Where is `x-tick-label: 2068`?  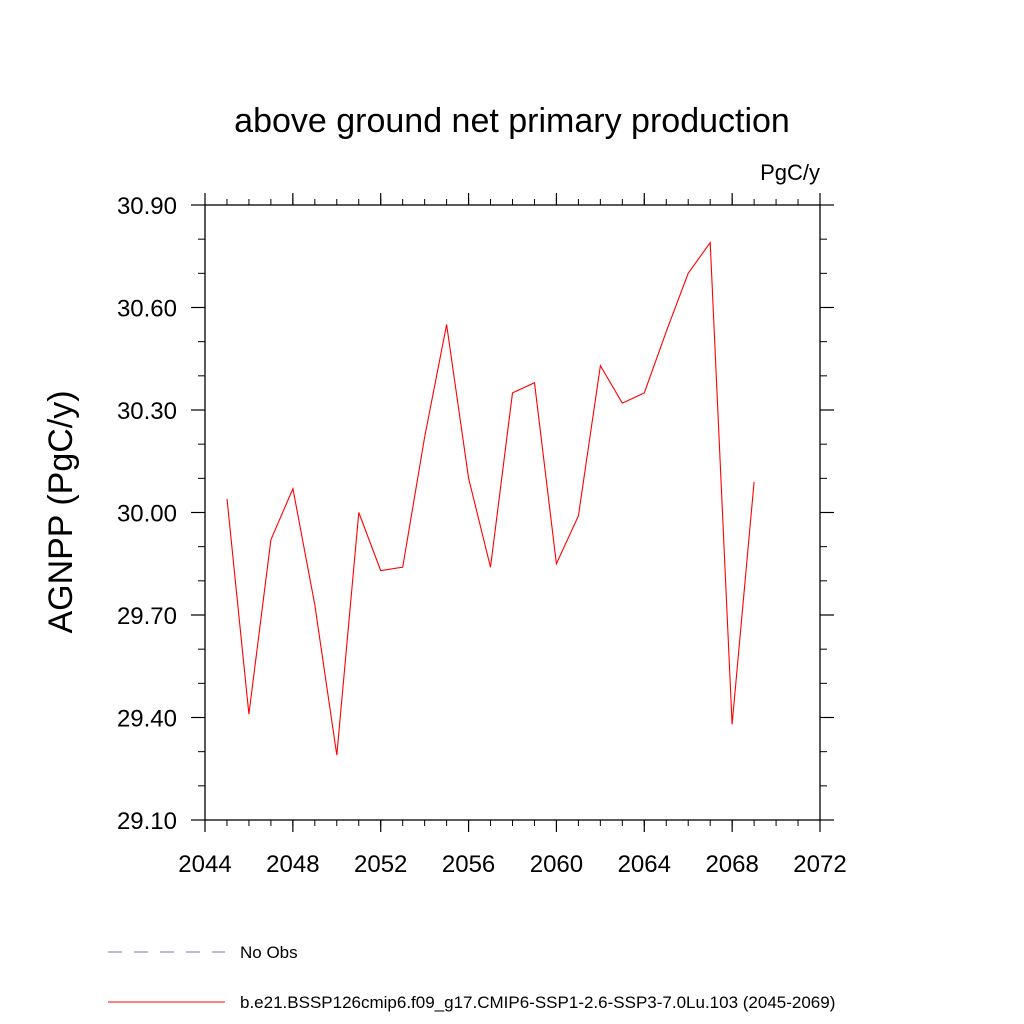 x-tick-label: 2068 is located at coordinates (731, 864).